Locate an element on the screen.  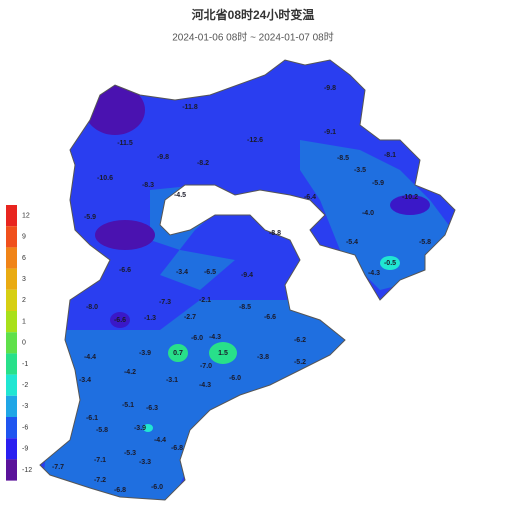
station-value: -2.1 is located at coordinates (205, 300).